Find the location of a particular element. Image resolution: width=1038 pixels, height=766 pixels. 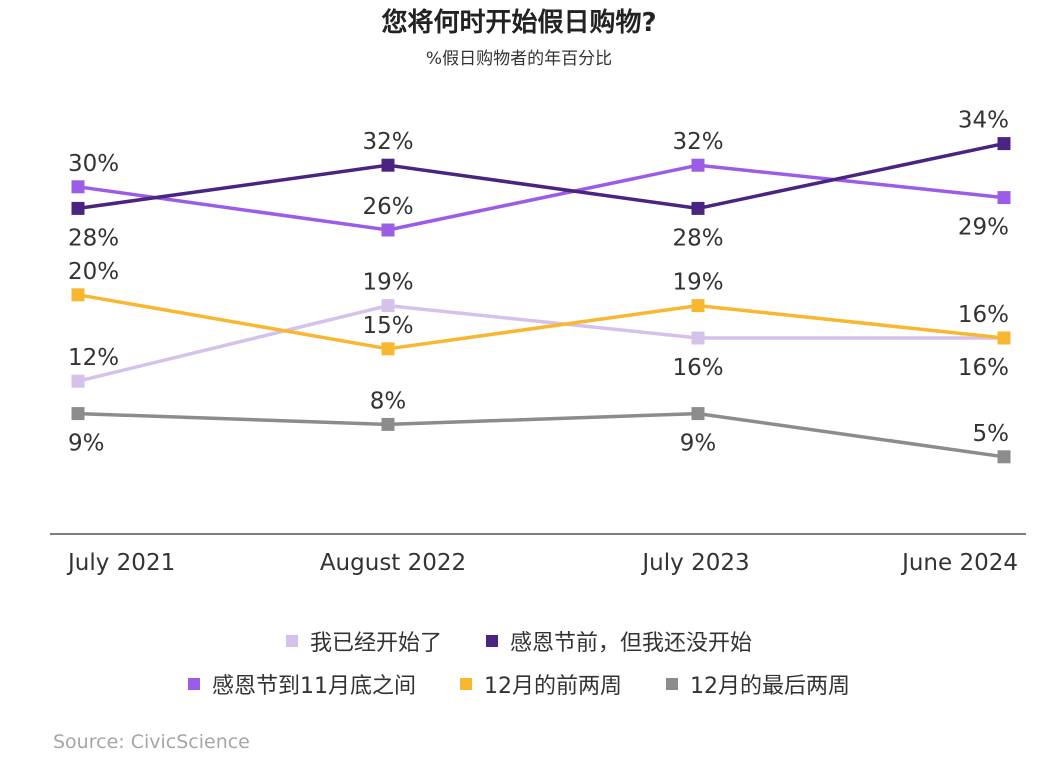

legend-swatch-started is located at coordinates (291, 641).